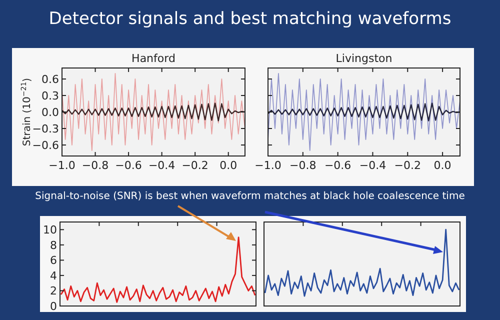  Describe the element at coordinates (50, 112) in the screenshot. I see `y-tick-label: 0.0` at that location.